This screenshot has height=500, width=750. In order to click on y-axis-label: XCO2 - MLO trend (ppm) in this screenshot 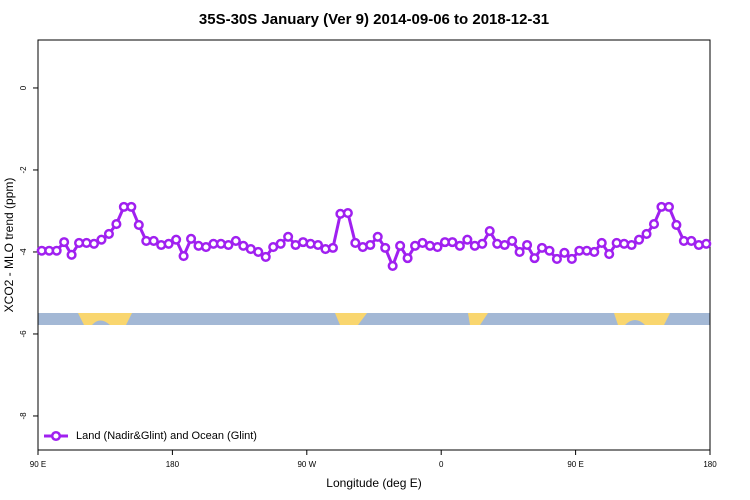, I will do `click(9, 245)`.